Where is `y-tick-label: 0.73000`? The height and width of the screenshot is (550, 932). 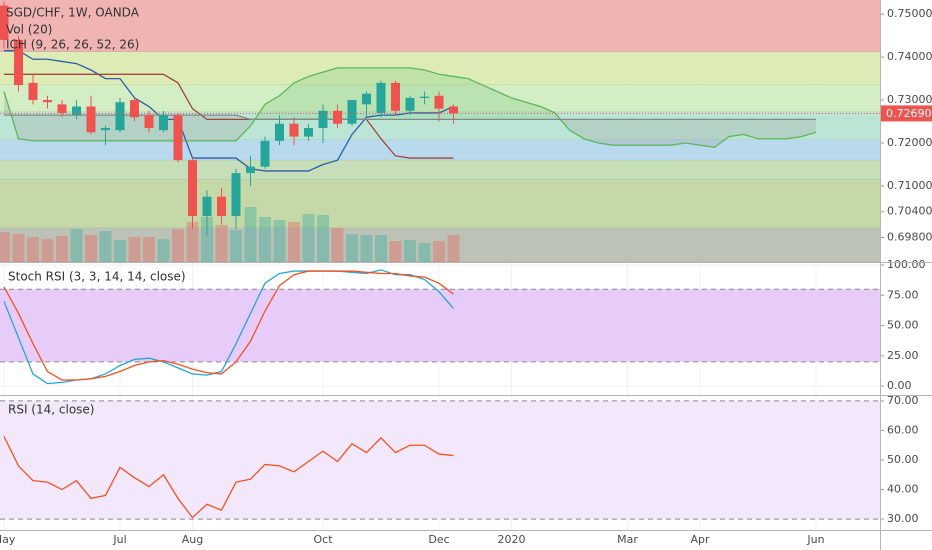 y-tick-label: 0.73000 is located at coordinates (909, 99).